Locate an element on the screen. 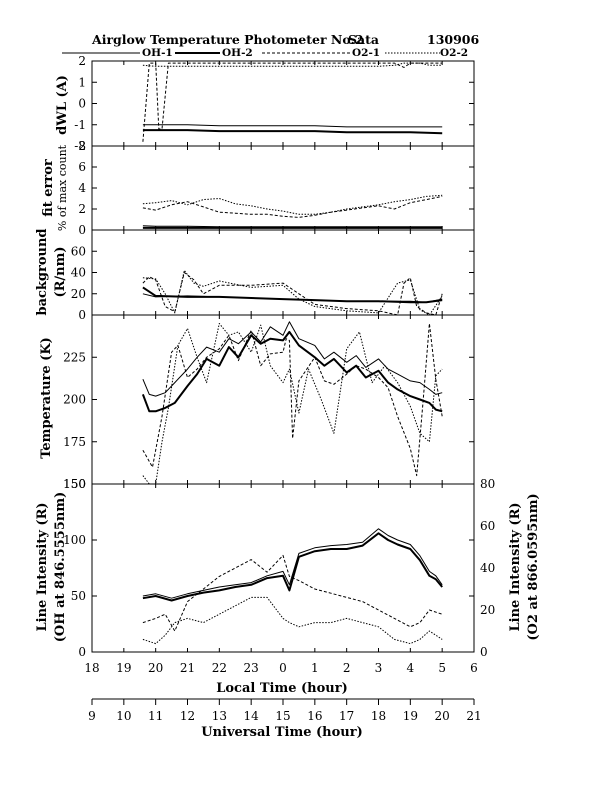 The height and width of the screenshot is (792, 612). series-fit_error-o21 is located at coordinates (292, 206).